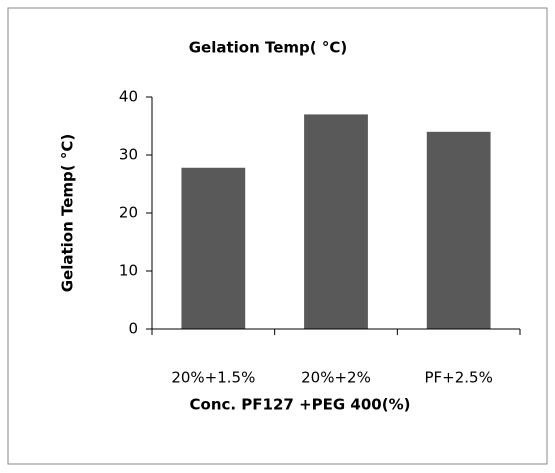 Image resolution: width=555 pixels, height=473 pixels. I want to click on x-tick-label: 20%+1.5%, so click(213, 378).